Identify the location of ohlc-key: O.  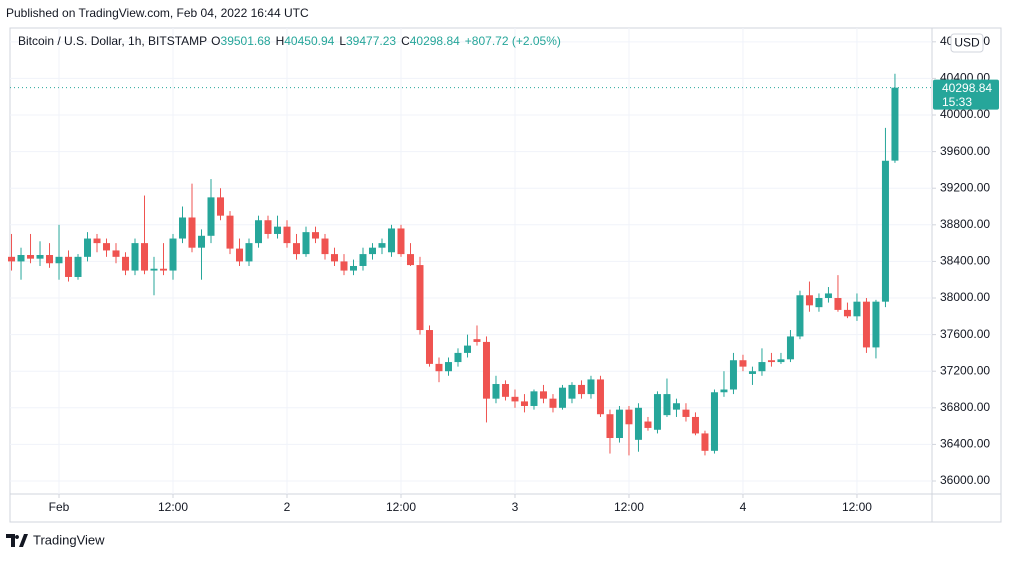
(215, 41).